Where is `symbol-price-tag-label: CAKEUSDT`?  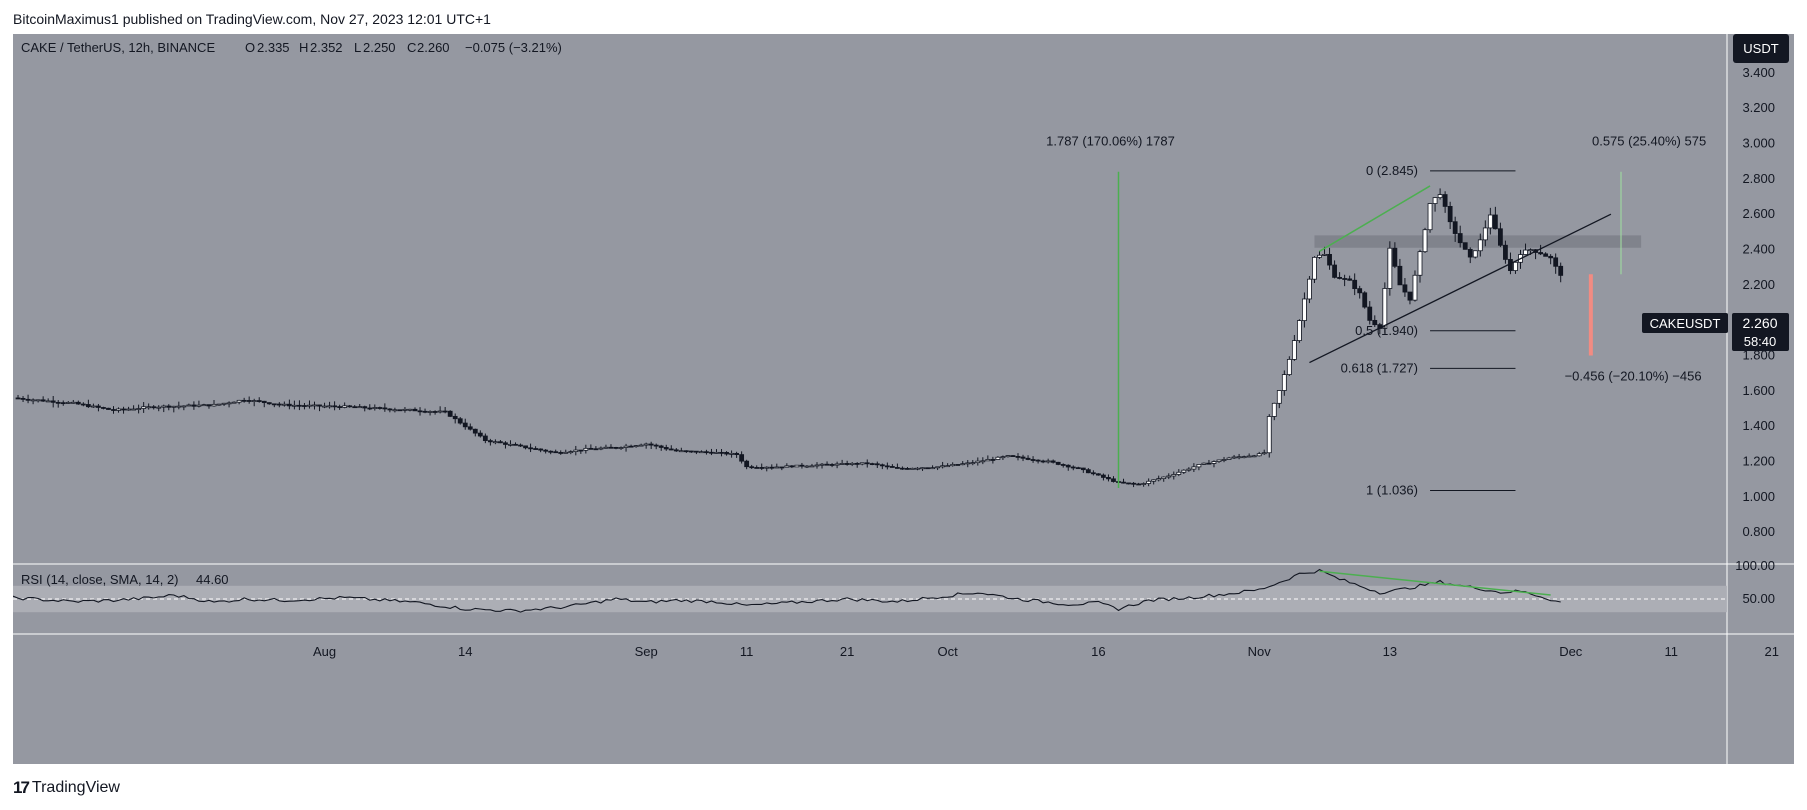
symbol-price-tag-label: CAKEUSDT is located at coordinates (1685, 323).